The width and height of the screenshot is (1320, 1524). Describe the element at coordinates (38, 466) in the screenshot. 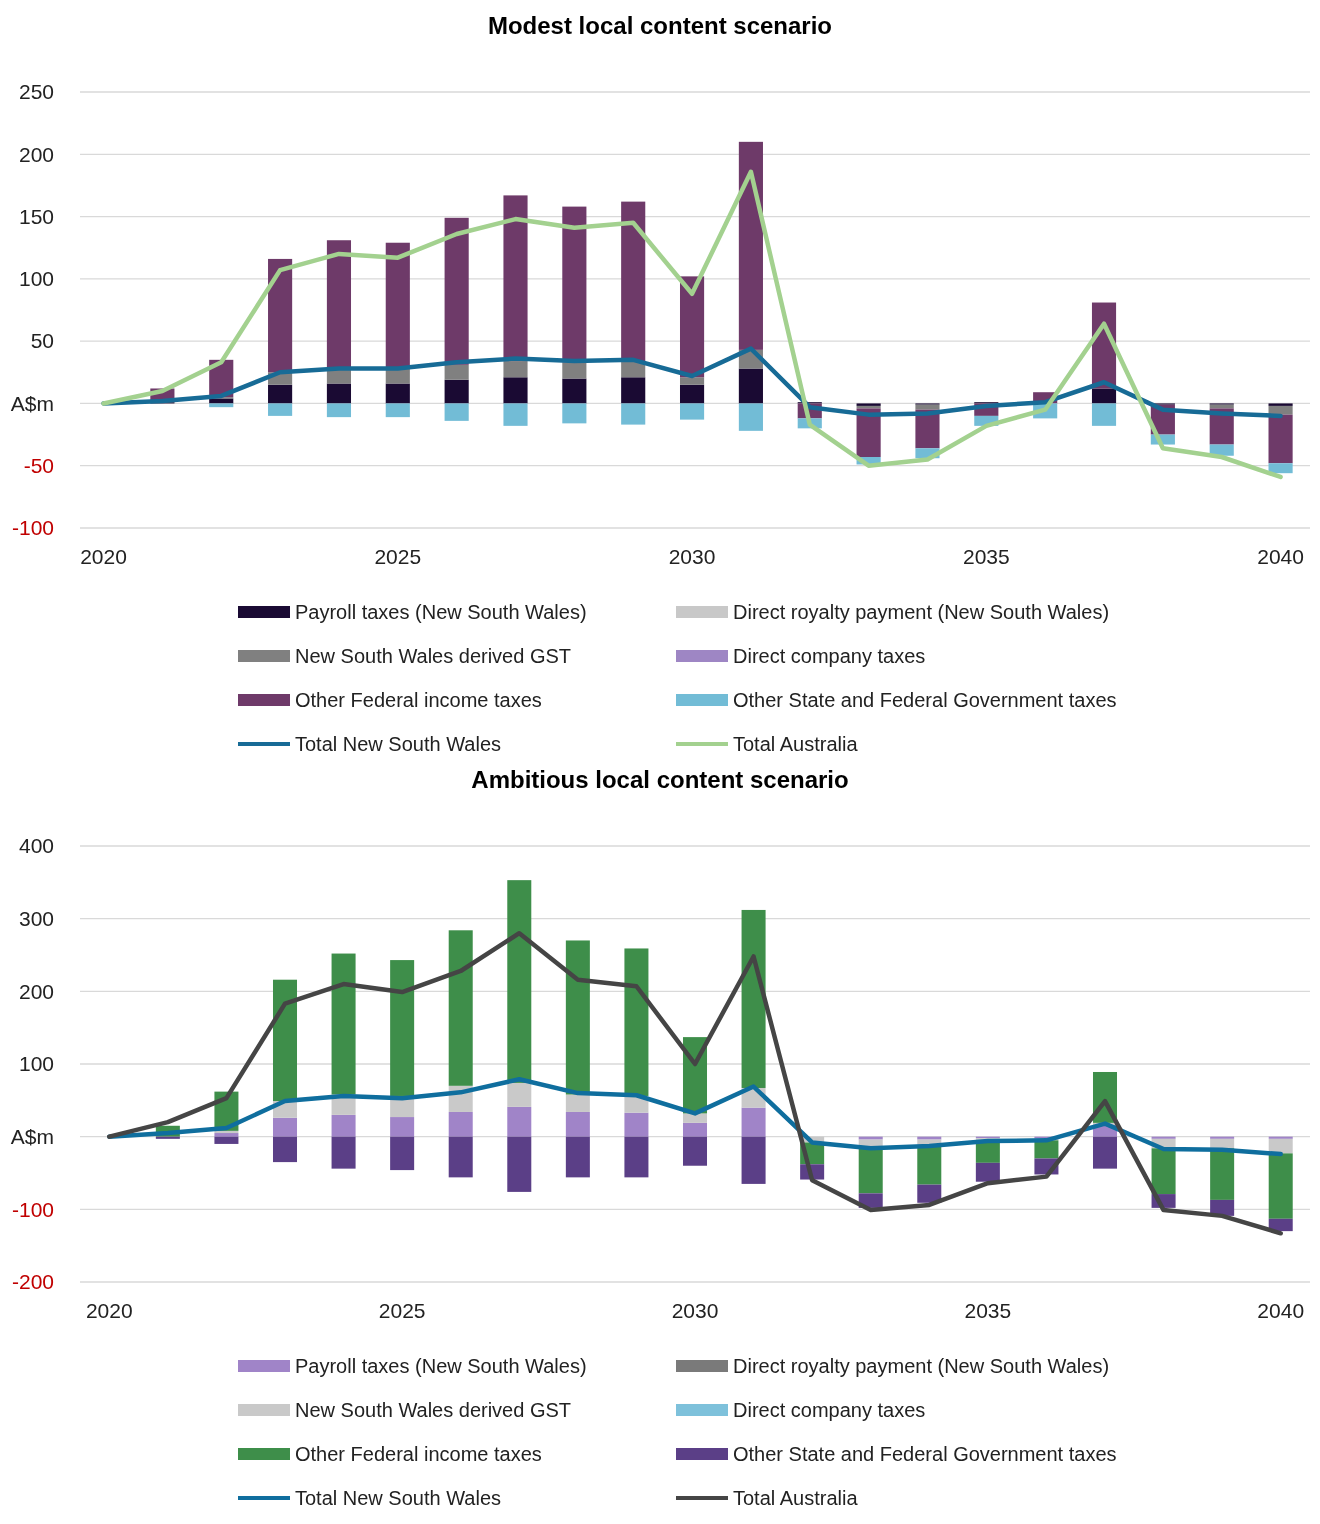

I see `y-tick-label: -50` at that location.